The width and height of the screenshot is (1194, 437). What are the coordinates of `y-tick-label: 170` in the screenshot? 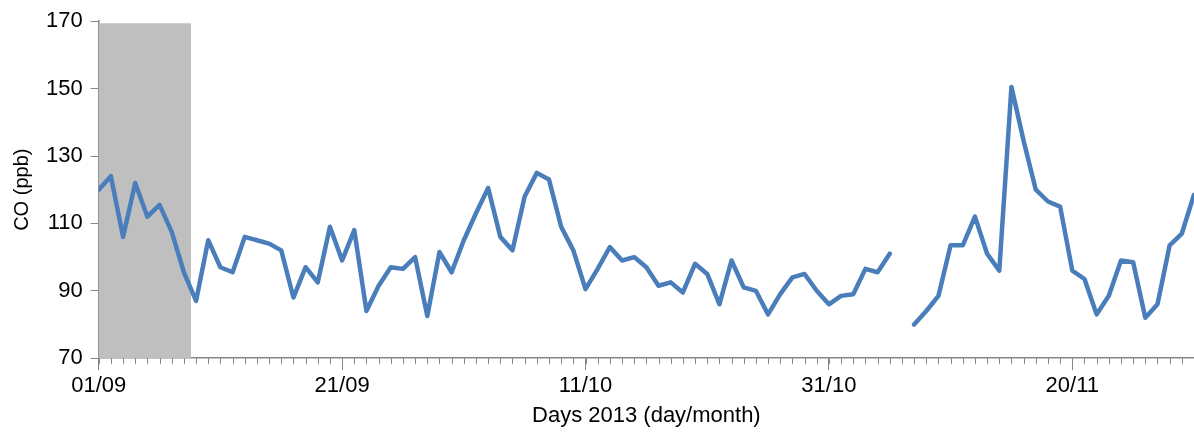 It's located at (64, 20).